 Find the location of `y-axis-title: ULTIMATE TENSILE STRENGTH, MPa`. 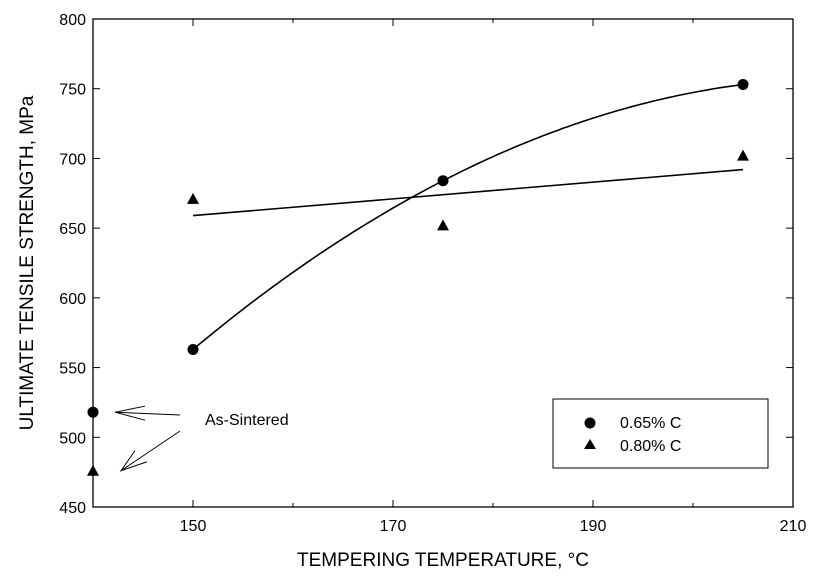

y-axis-title: ULTIMATE TENSILE STRENGTH, MPa is located at coordinates (27, 262).